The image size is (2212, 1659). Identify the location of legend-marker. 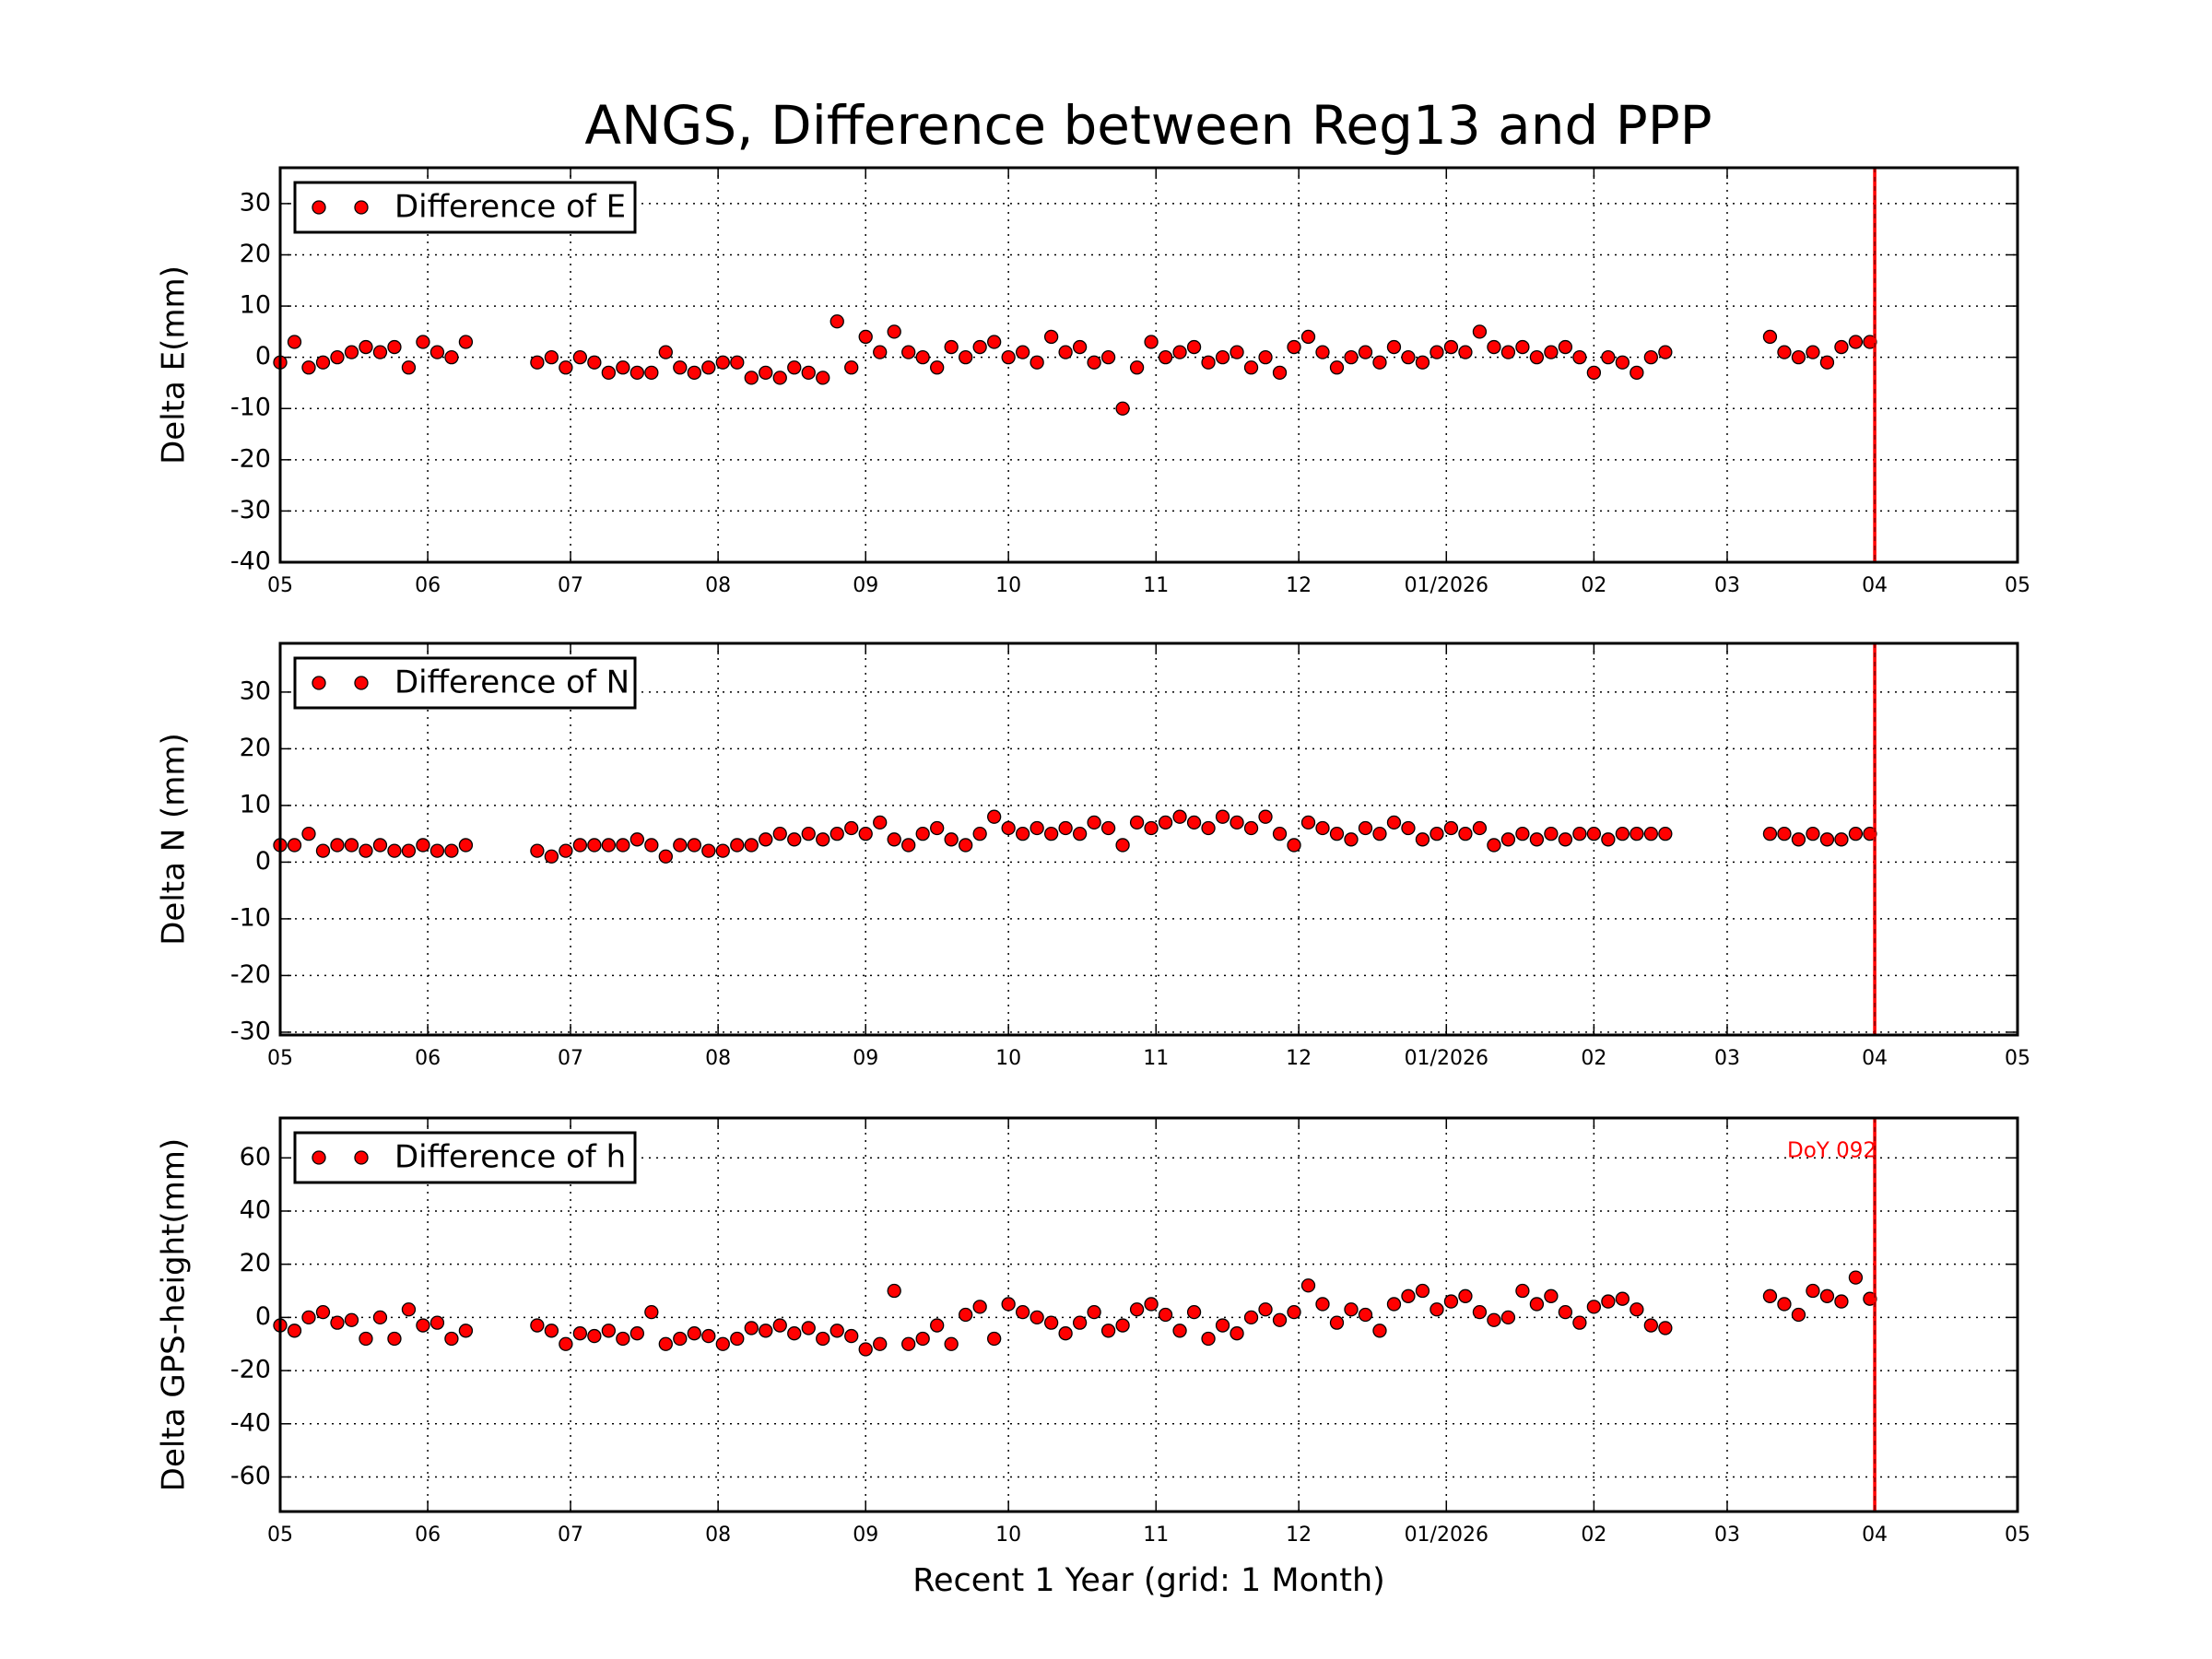
(319, 207).